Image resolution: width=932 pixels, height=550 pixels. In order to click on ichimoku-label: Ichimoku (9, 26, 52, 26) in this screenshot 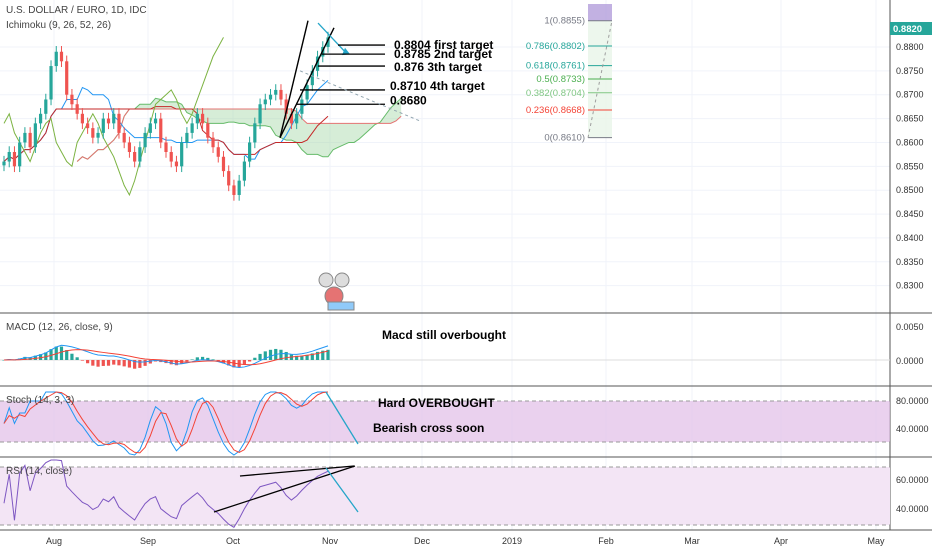, I will do `click(58, 25)`.